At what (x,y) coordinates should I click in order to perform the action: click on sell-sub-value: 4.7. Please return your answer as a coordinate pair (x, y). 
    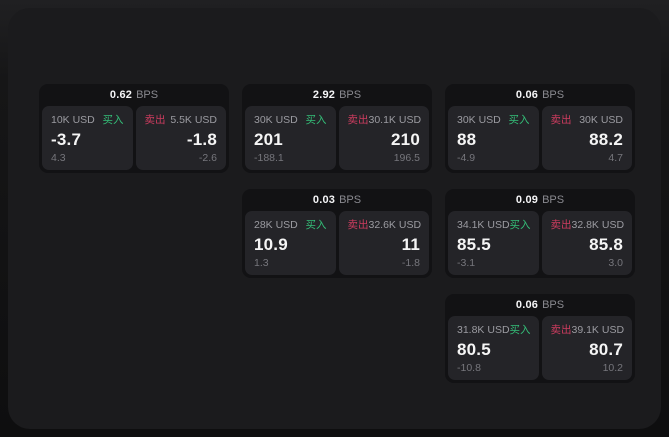
    Looking at the image, I should click on (615, 158).